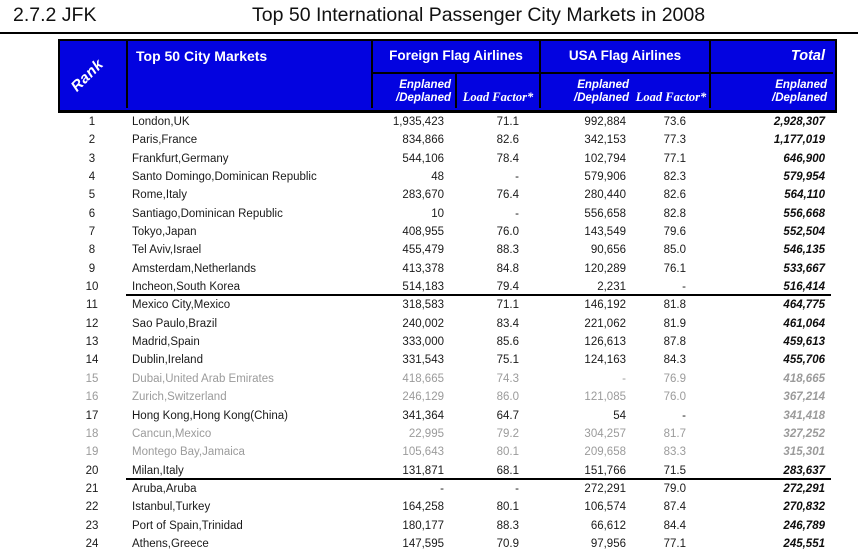 The width and height of the screenshot is (858, 554). What do you see at coordinates (605, 122) in the screenshot?
I see `usa-enplaned-cell: 992,884` at bounding box center [605, 122].